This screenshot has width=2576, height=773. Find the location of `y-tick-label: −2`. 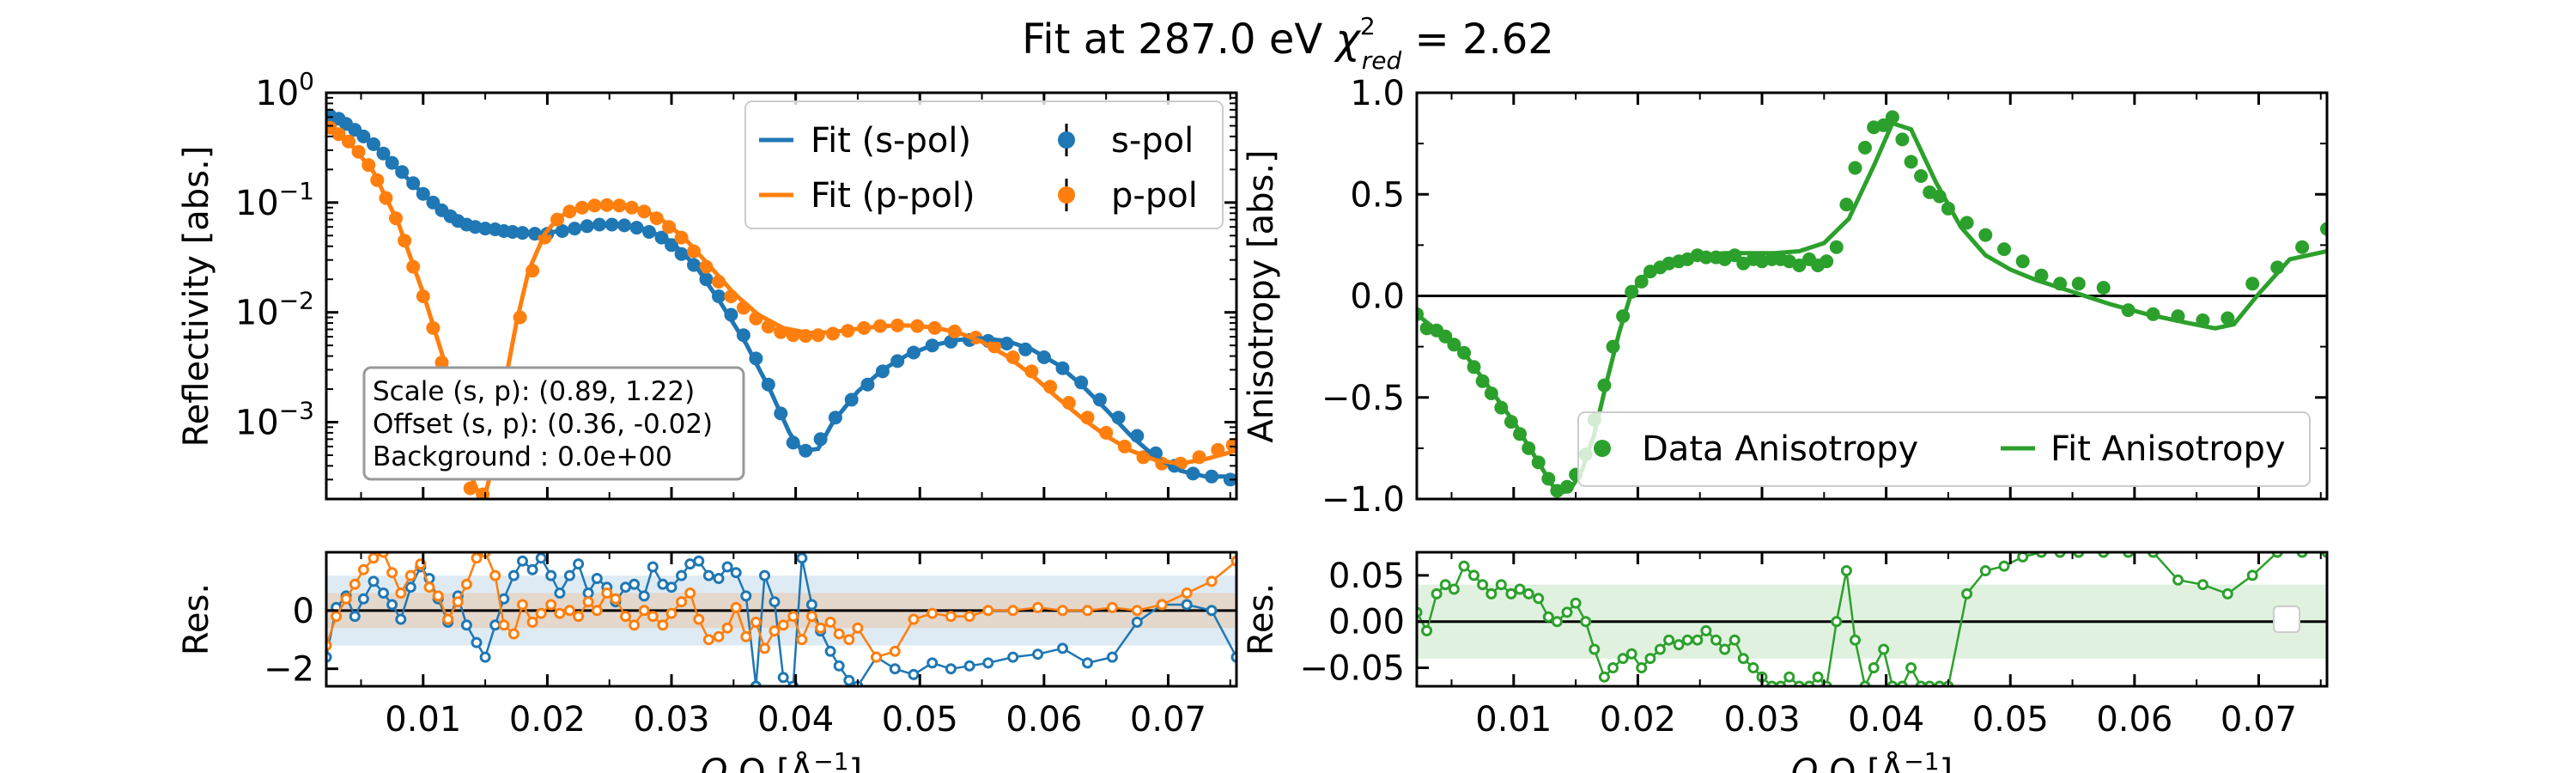

y-tick-label: −2 is located at coordinates (289, 670).